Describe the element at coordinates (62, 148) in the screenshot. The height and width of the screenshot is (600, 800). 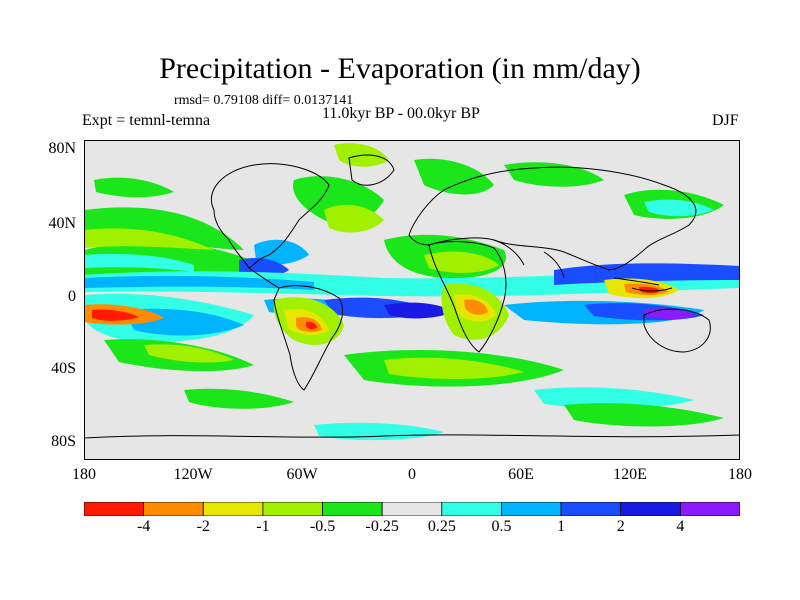
I see `y-tick-label: 80N` at that location.